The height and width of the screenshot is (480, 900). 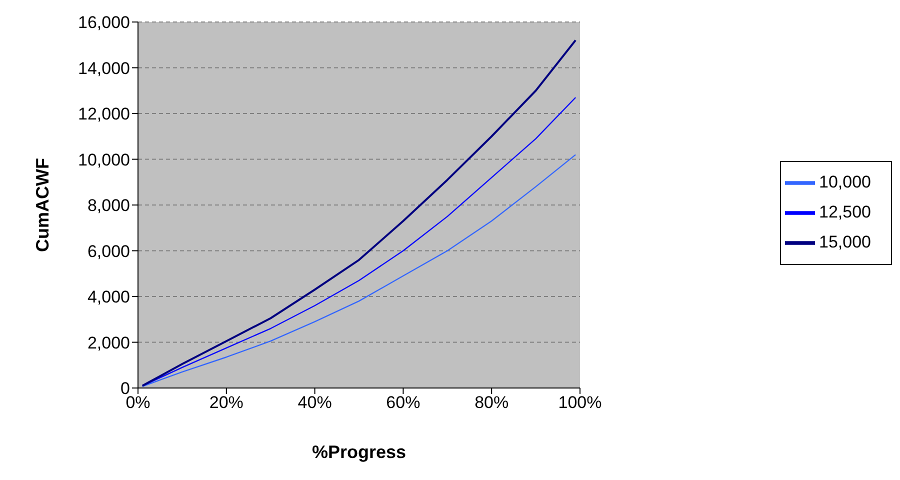 I want to click on x-tick-label: 100%, so click(x=580, y=402).